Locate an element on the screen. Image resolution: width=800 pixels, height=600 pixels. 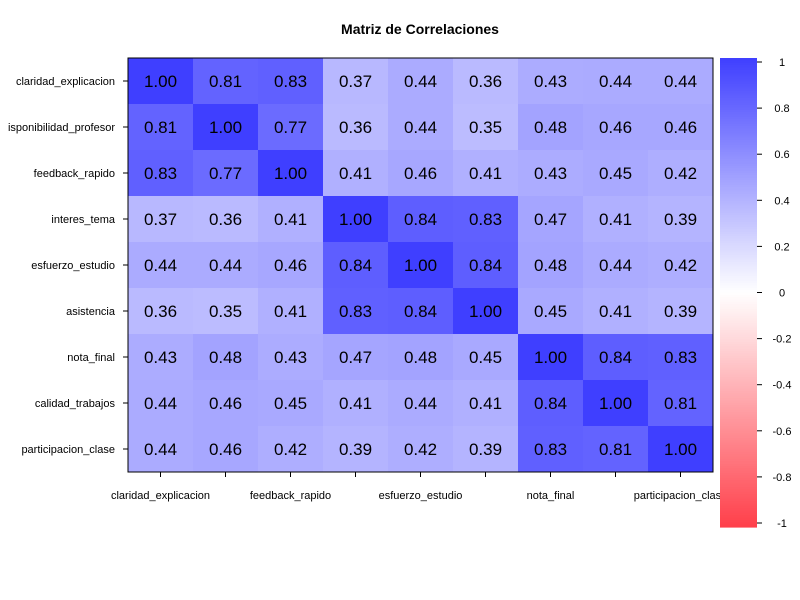
row-label: nota_final is located at coordinates (91, 358).